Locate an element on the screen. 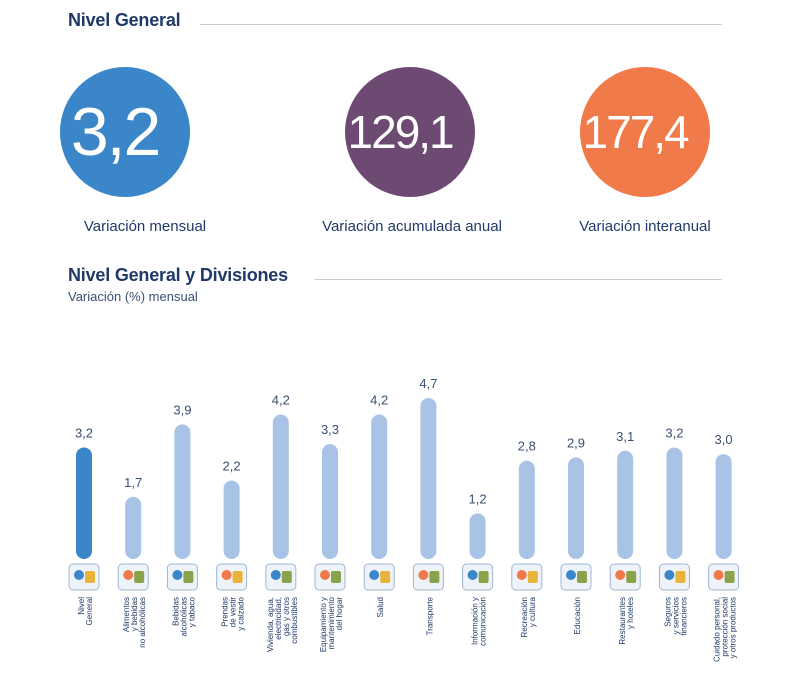 This screenshot has width=790, height=677. category-label-line: Recreación is located at coordinates (524, 617).